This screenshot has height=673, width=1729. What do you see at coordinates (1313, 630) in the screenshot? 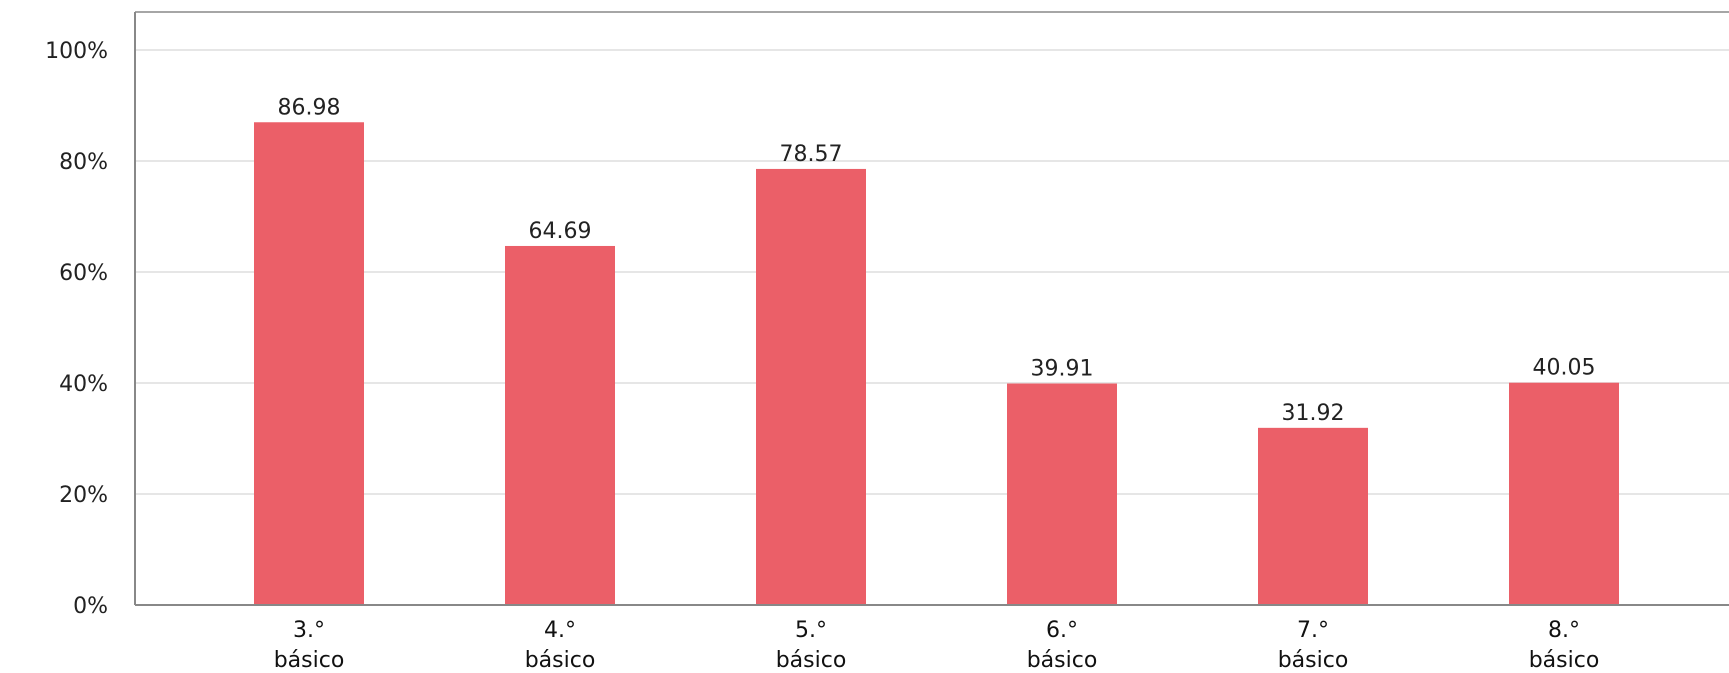
I see `x-category-label: 7.°` at bounding box center [1313, 630].